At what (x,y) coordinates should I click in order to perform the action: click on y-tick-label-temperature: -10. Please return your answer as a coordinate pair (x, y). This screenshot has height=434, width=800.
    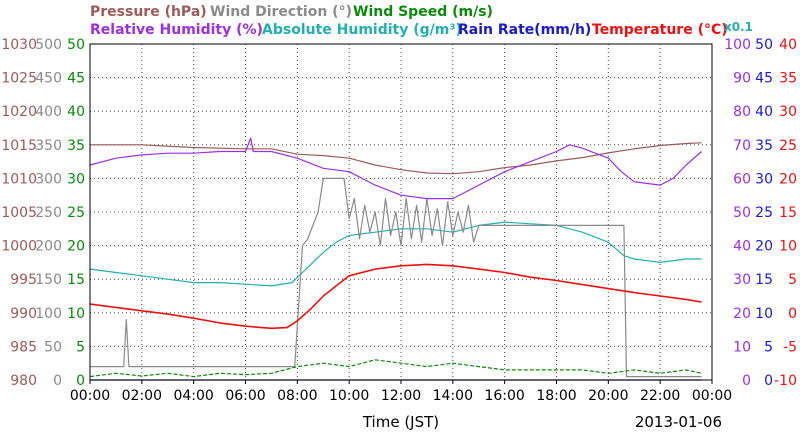
    Looking at the image, I should click on (785, 381).